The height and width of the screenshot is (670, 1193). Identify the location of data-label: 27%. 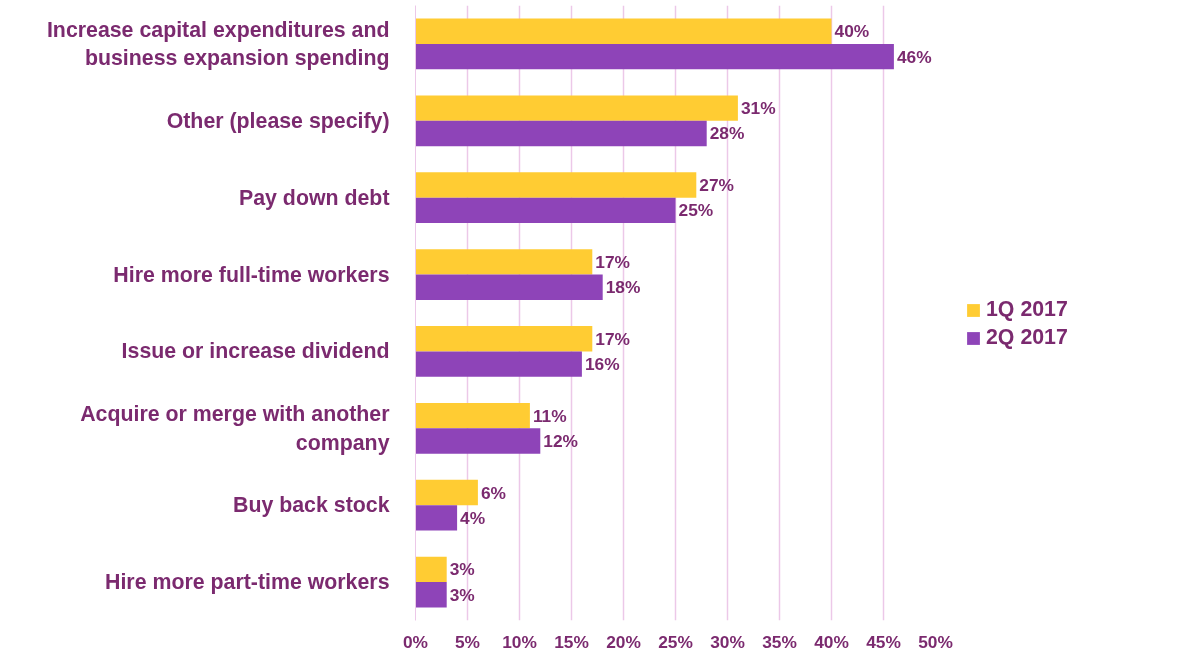
(716, 185).